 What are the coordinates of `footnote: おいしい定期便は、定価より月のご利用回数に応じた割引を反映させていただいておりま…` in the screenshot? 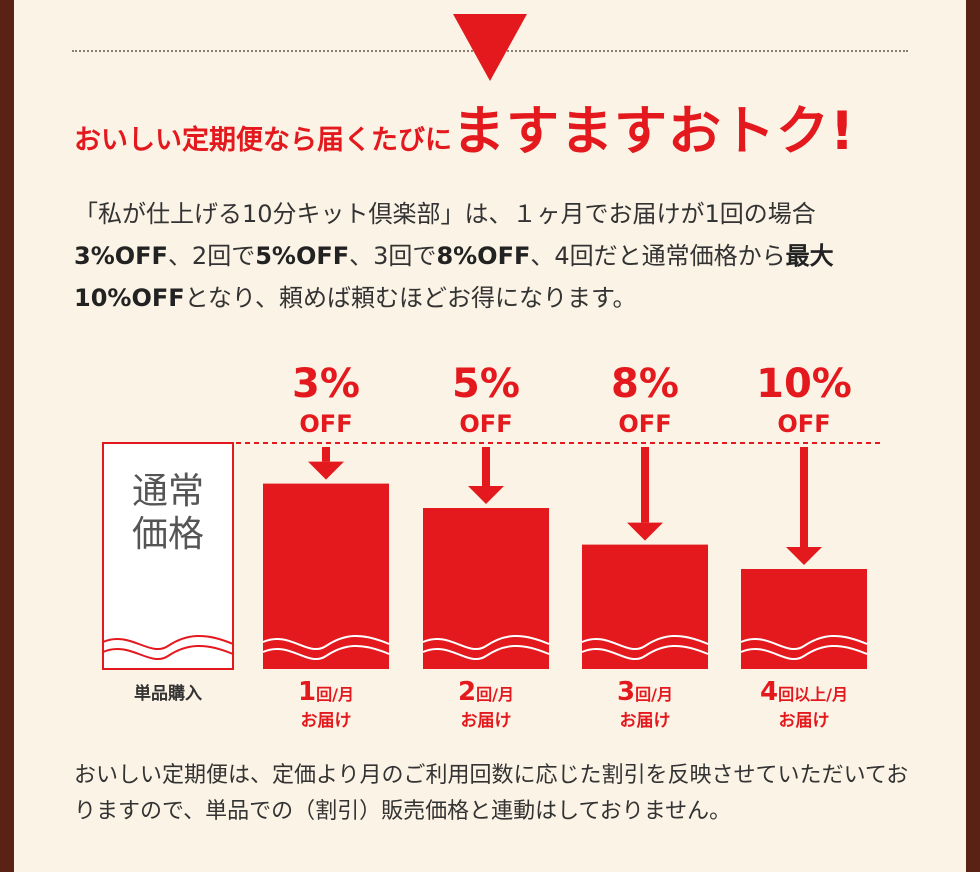 It's located at (491, 793).